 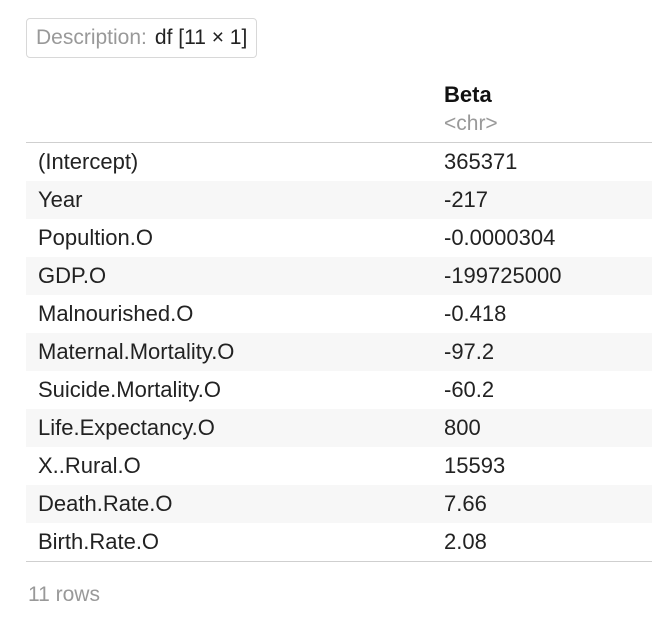 I want to click on row-value: -0.0000304, so click(x=500, y=237).